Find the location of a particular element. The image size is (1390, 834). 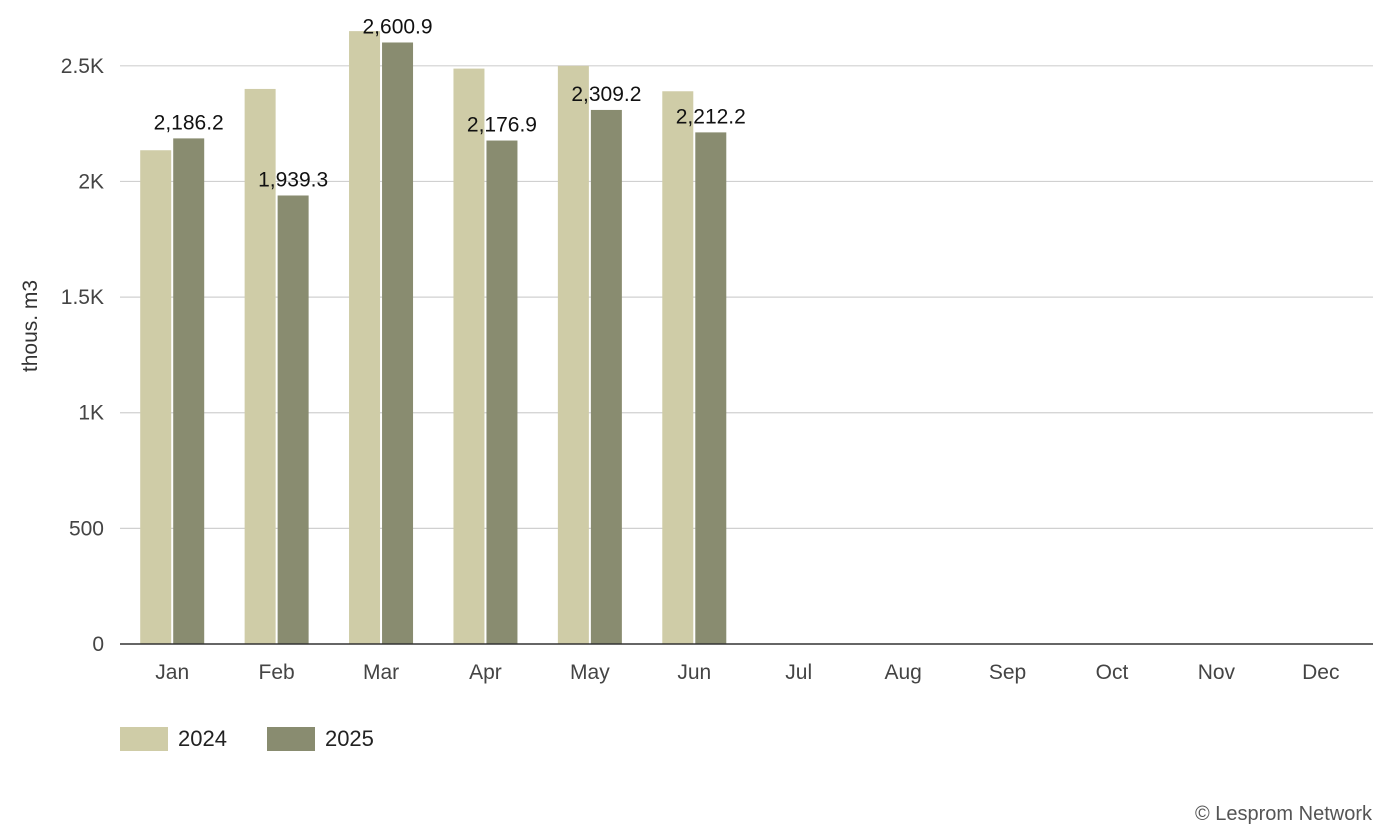

x-axis-ticks: Jan Feb Mar Apr May Jun Jul Aug Sep Oct Nov Dec is located at coordinates (747, 672).